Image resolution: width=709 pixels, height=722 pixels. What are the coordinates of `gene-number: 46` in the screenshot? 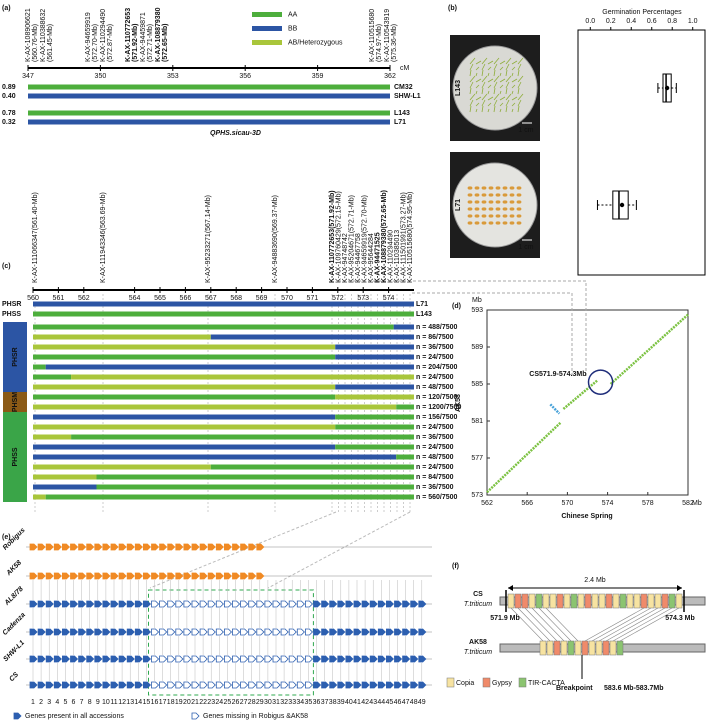 It's located at (398, 702).